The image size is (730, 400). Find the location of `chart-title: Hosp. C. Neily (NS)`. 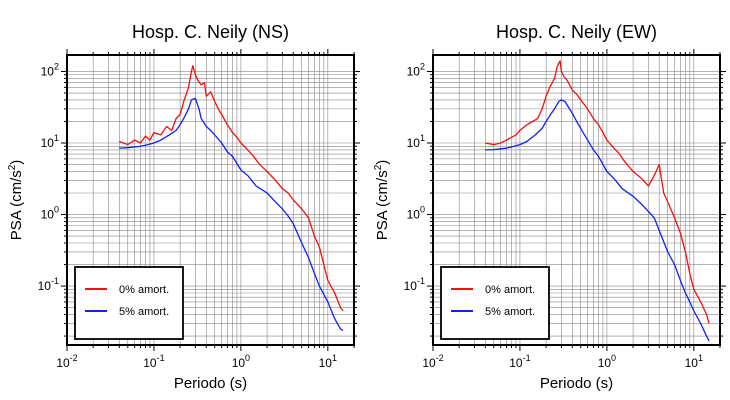

chart-title: Hosp. C. Neily (NS) is located at coordinates (210, 32).